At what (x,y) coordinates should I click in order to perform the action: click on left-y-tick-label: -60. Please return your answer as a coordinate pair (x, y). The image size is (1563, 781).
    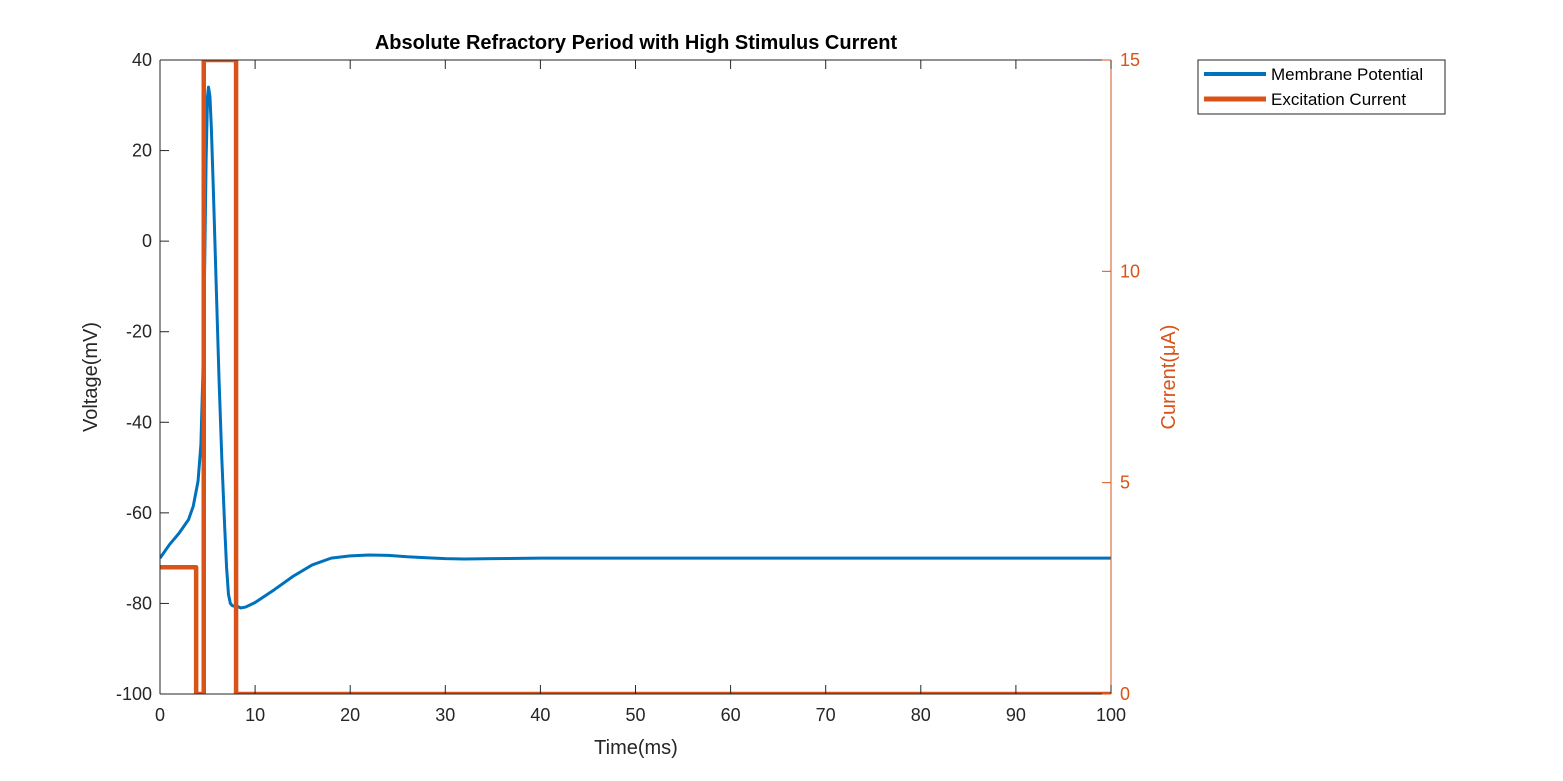
    Looking at the image, I should click on (139, 513).